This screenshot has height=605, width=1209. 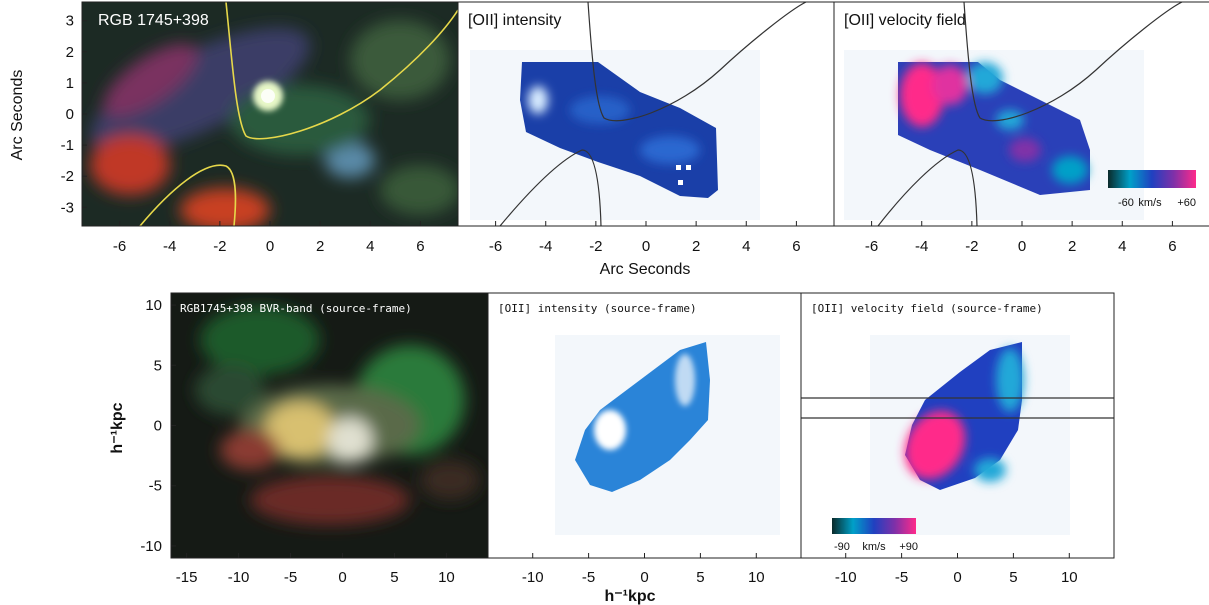 I want to click on y-tick-label: 2, so click(x=70, y=52).